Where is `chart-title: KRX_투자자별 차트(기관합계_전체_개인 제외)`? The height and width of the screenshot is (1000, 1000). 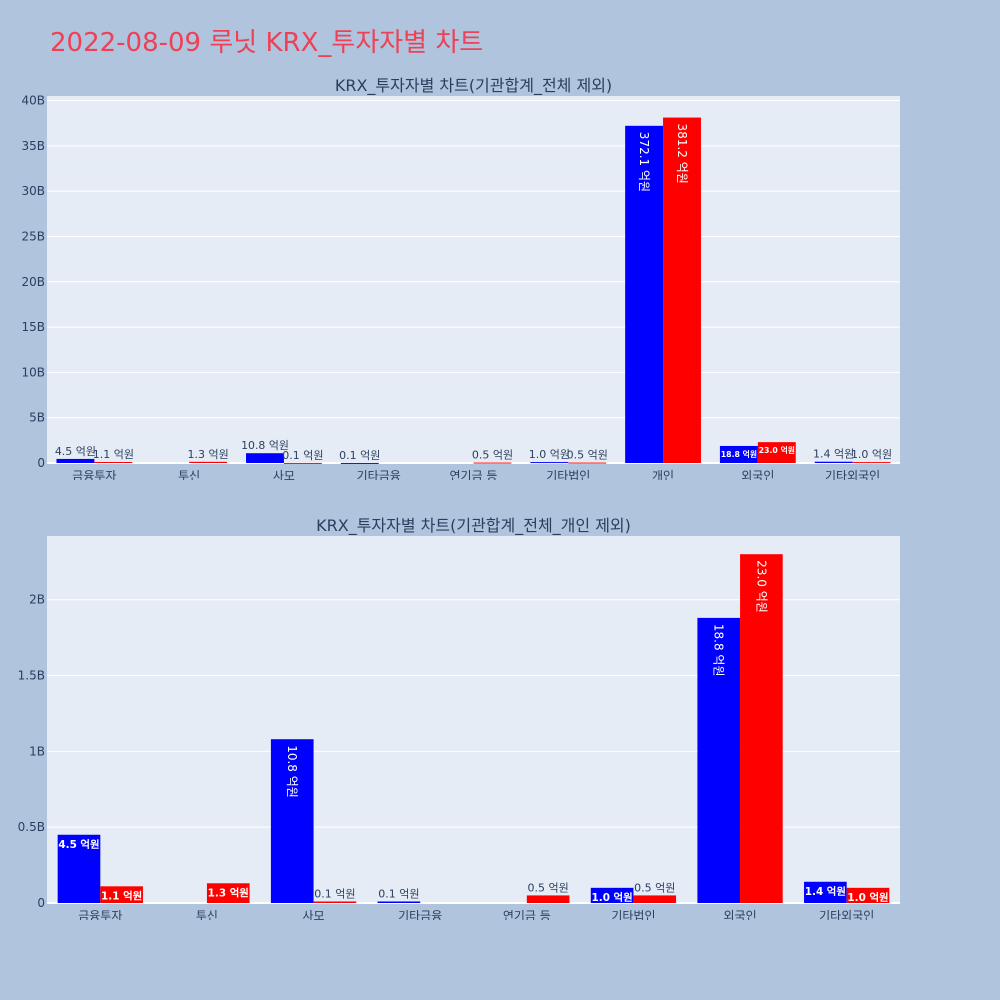
chart-title: KRX_투자자별 차트(기관합계_전체_개인 제외) is located at coordinates (473, 526).